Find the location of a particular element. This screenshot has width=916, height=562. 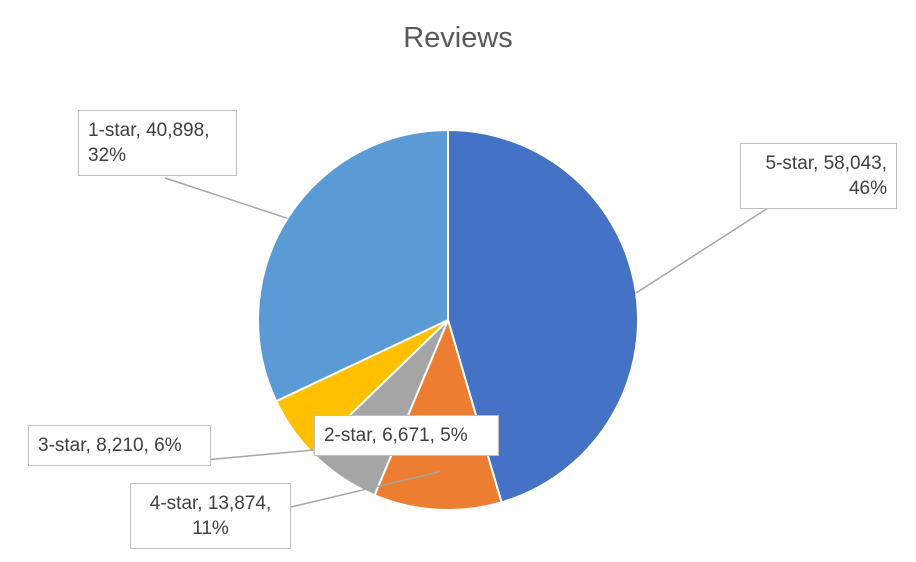

chart-title: Reviews is located at coordinates (458, 38).